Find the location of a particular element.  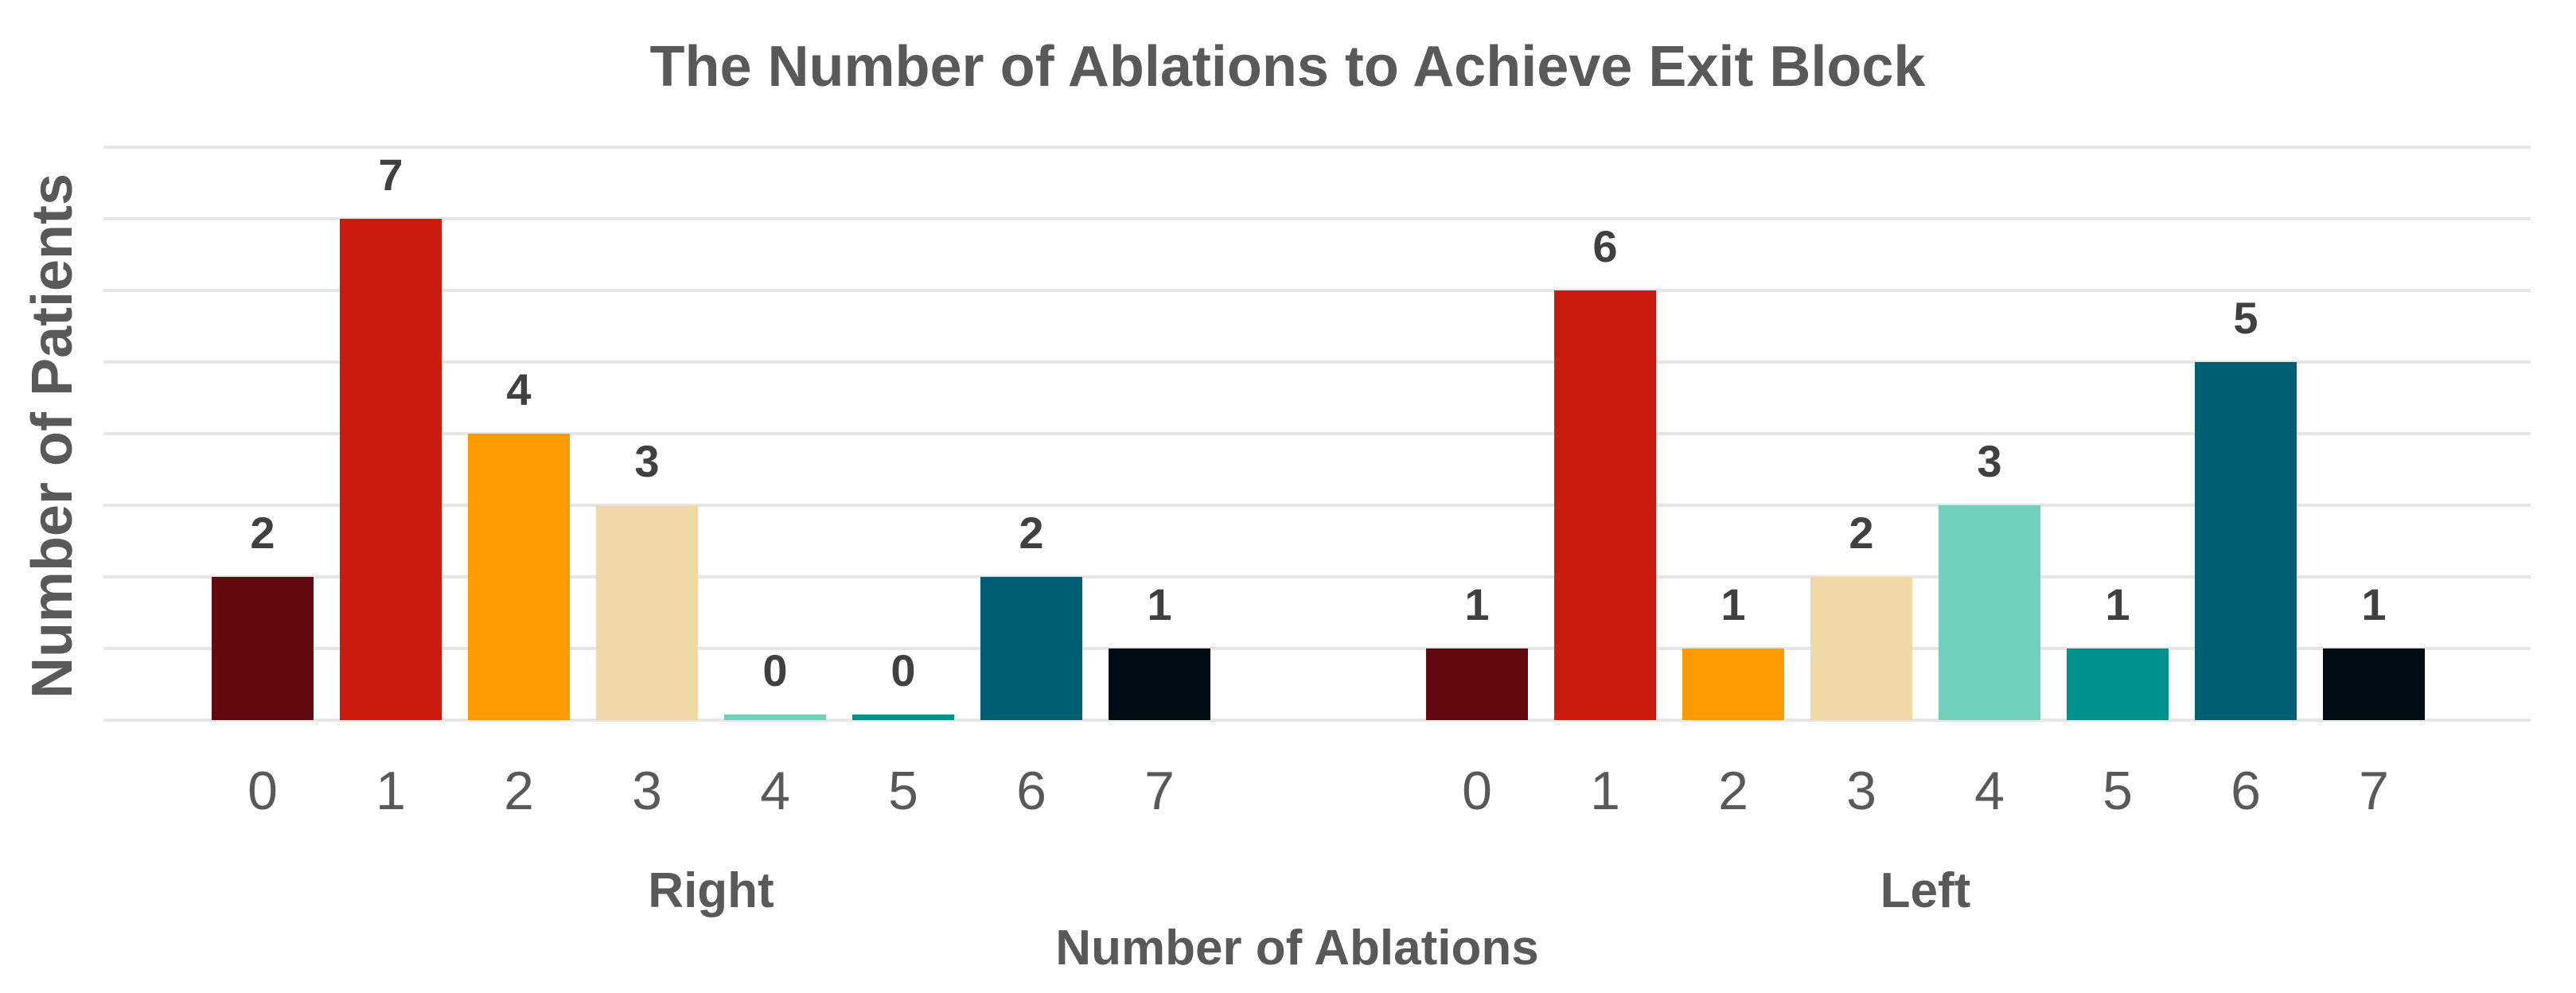

data-label: 7 is located at coordinates (390, 175).